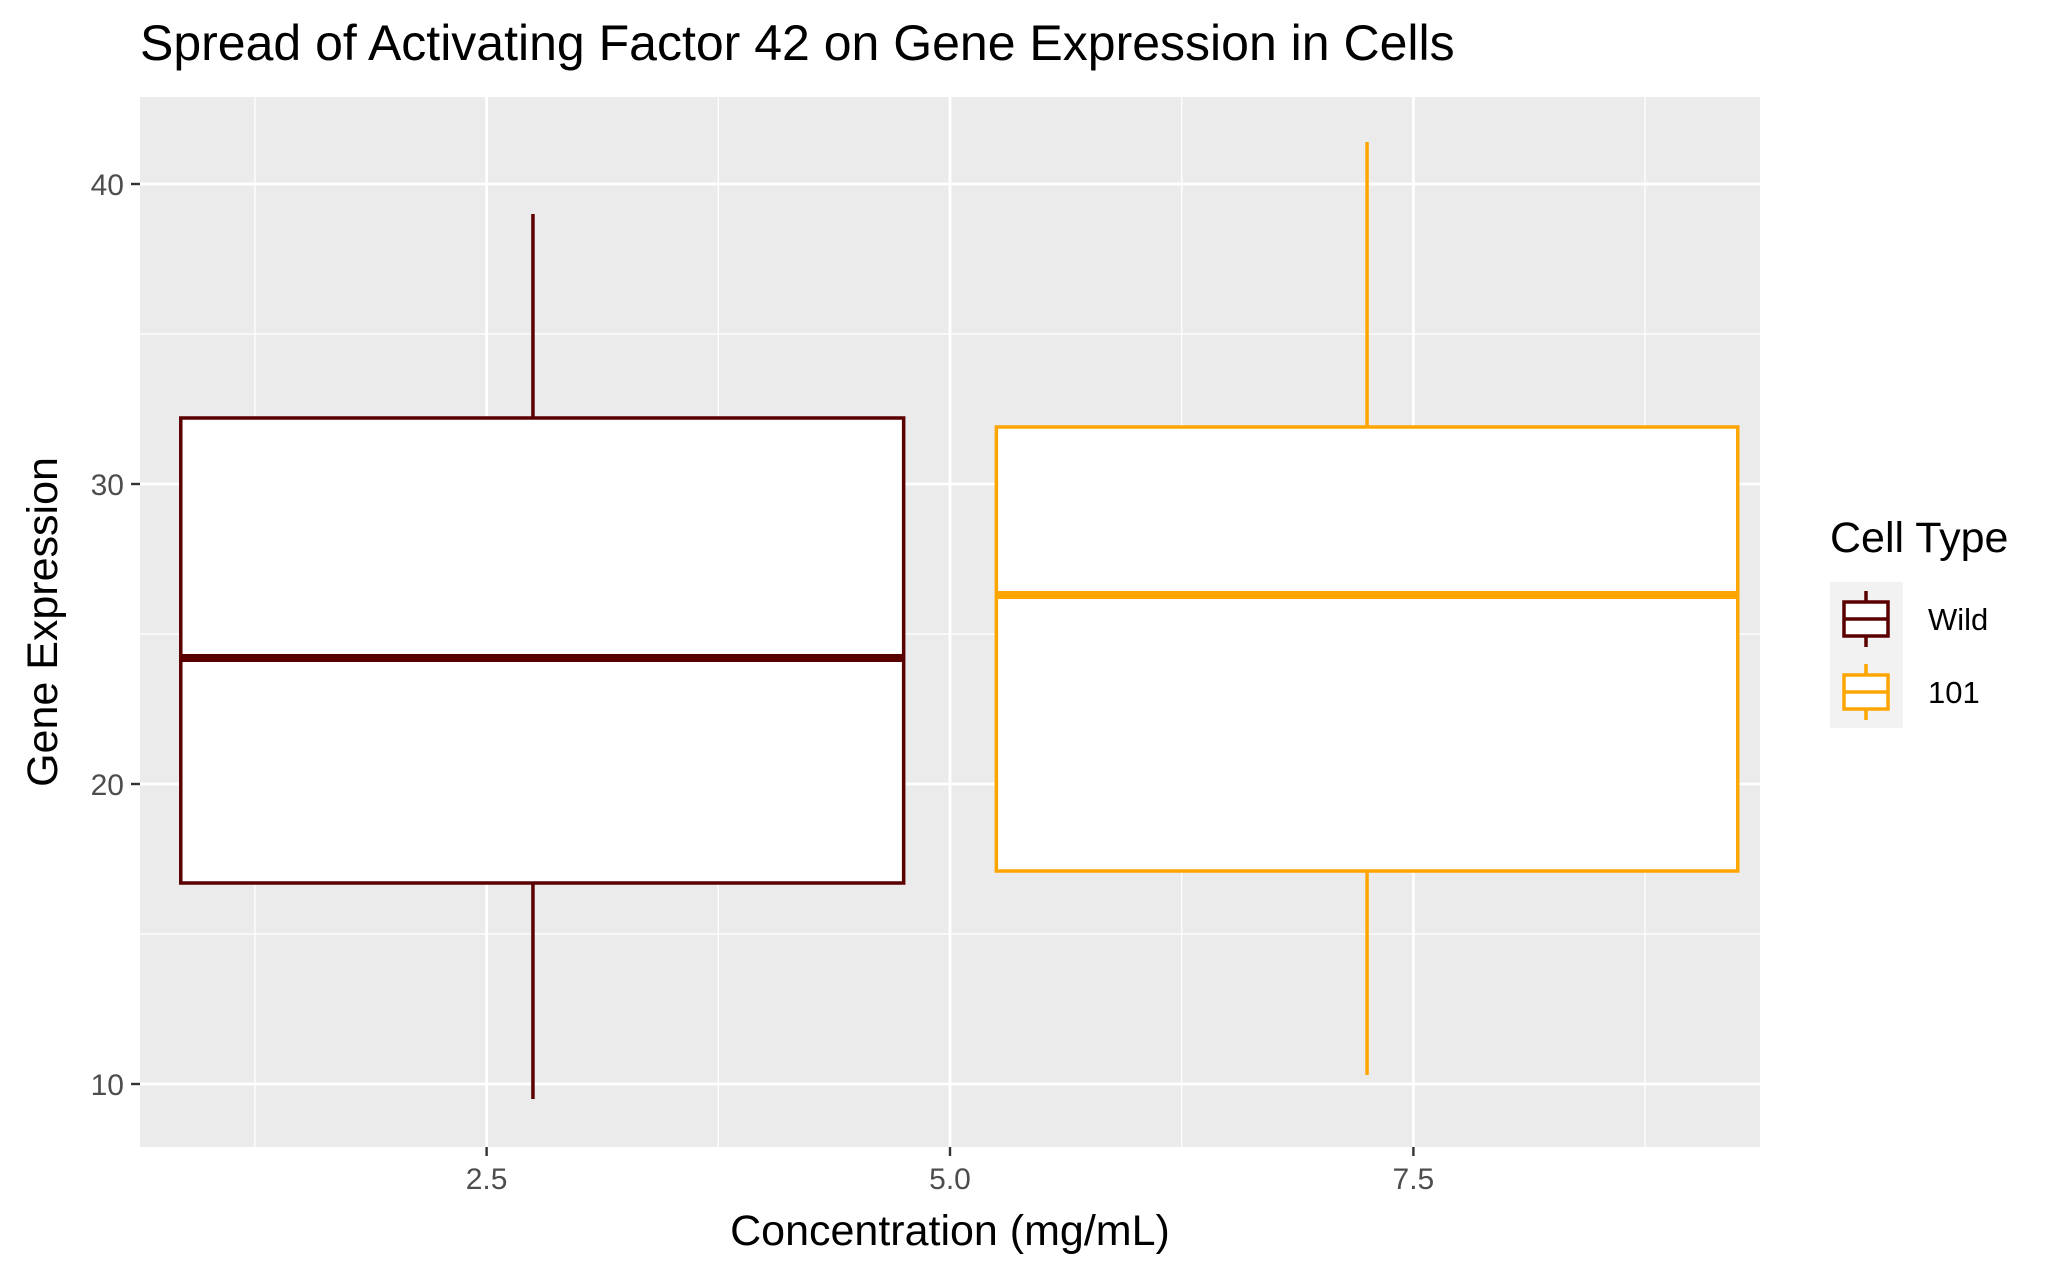 This screenshot has height=1265, width=2046. I want to click on y-axis: 10 20 30 40, so click(115, 635).